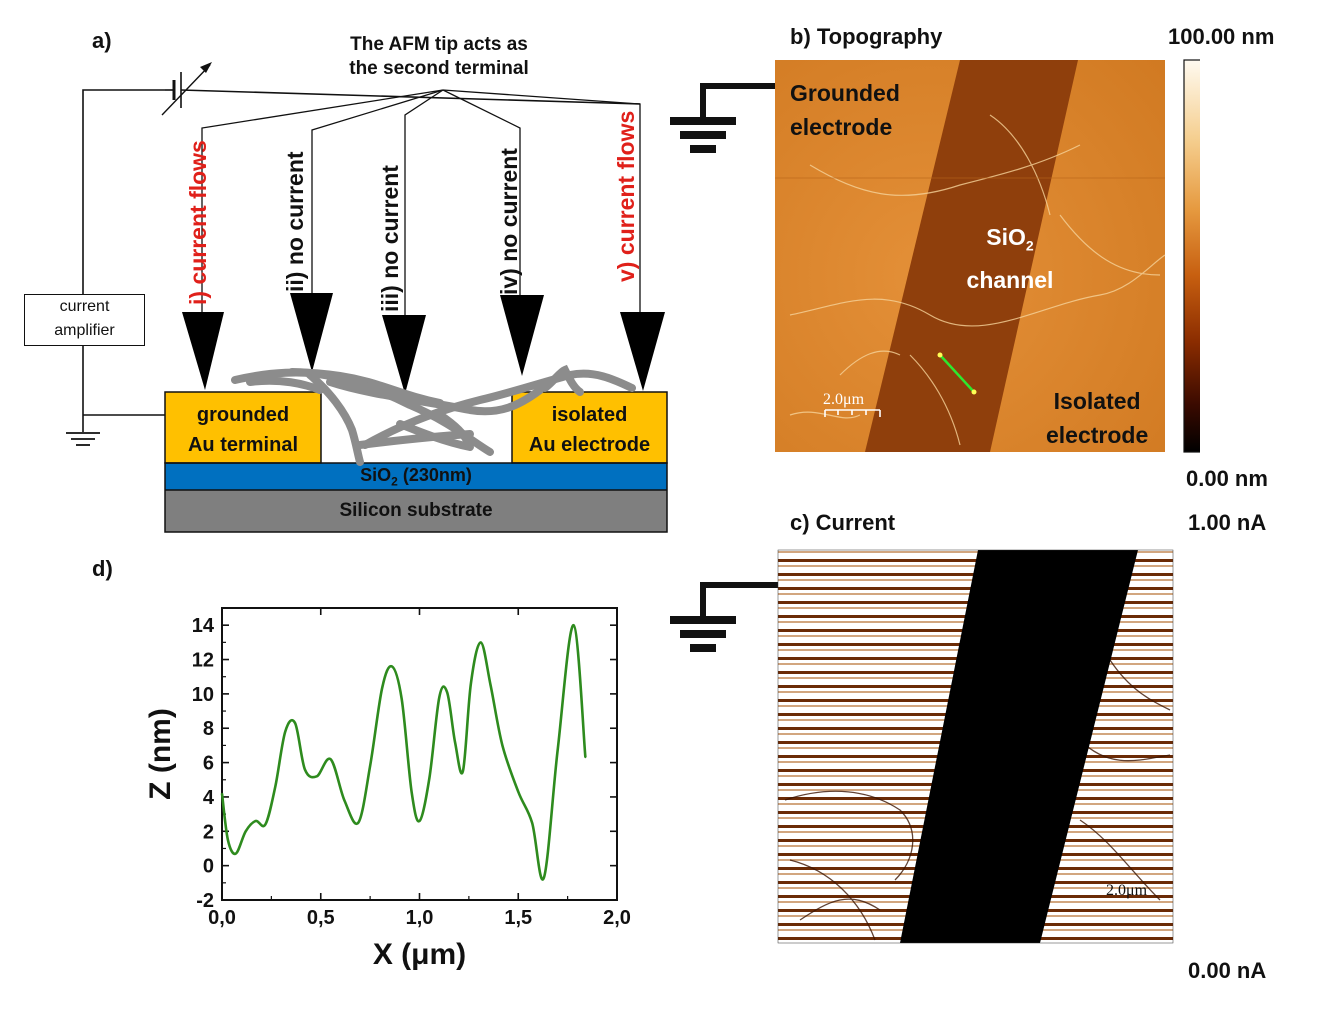  What do you see at coordinates (509, 221) in the screenshot?
I see `tip-label-4: iv) no current` at bounding box center [509, 221].